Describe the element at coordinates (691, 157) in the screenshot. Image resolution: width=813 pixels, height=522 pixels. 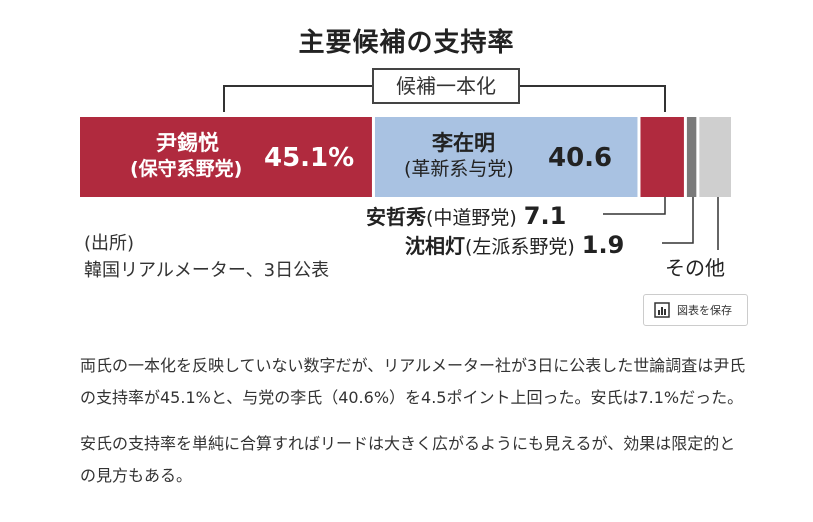
I see `bar-segment-sim` at that location.